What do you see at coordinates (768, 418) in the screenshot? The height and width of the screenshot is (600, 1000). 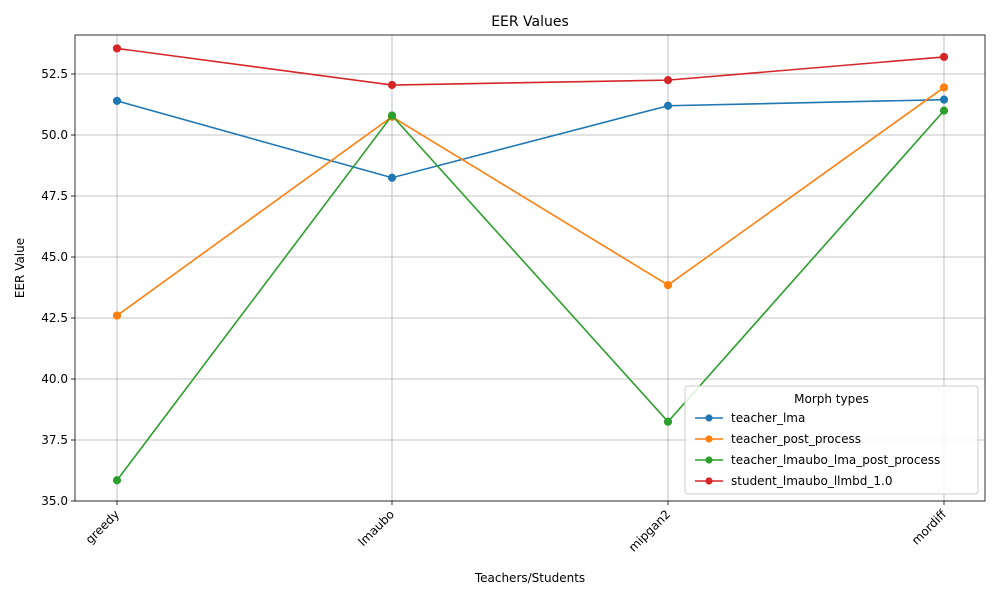 I see `legend-label: teacher_lma` at bounding box center [768, 418].